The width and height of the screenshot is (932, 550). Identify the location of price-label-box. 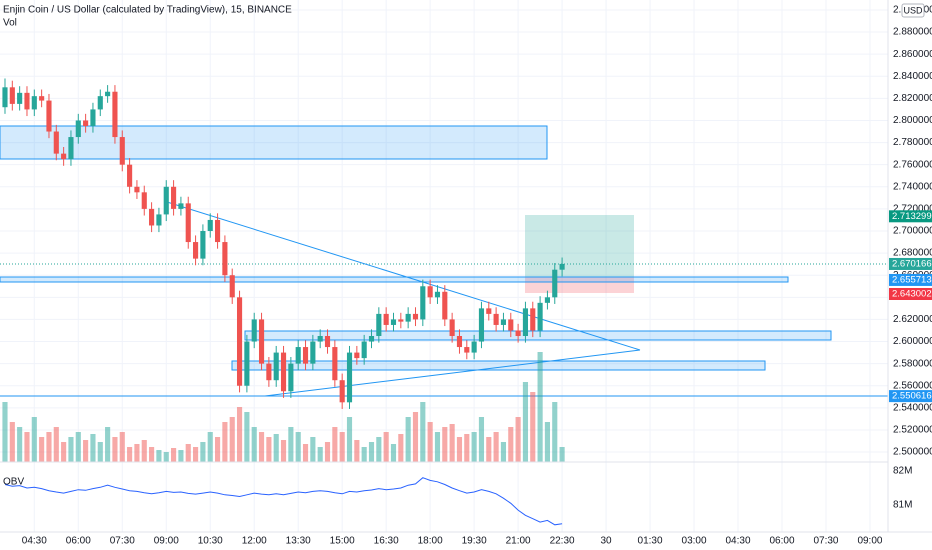
(910, 396).